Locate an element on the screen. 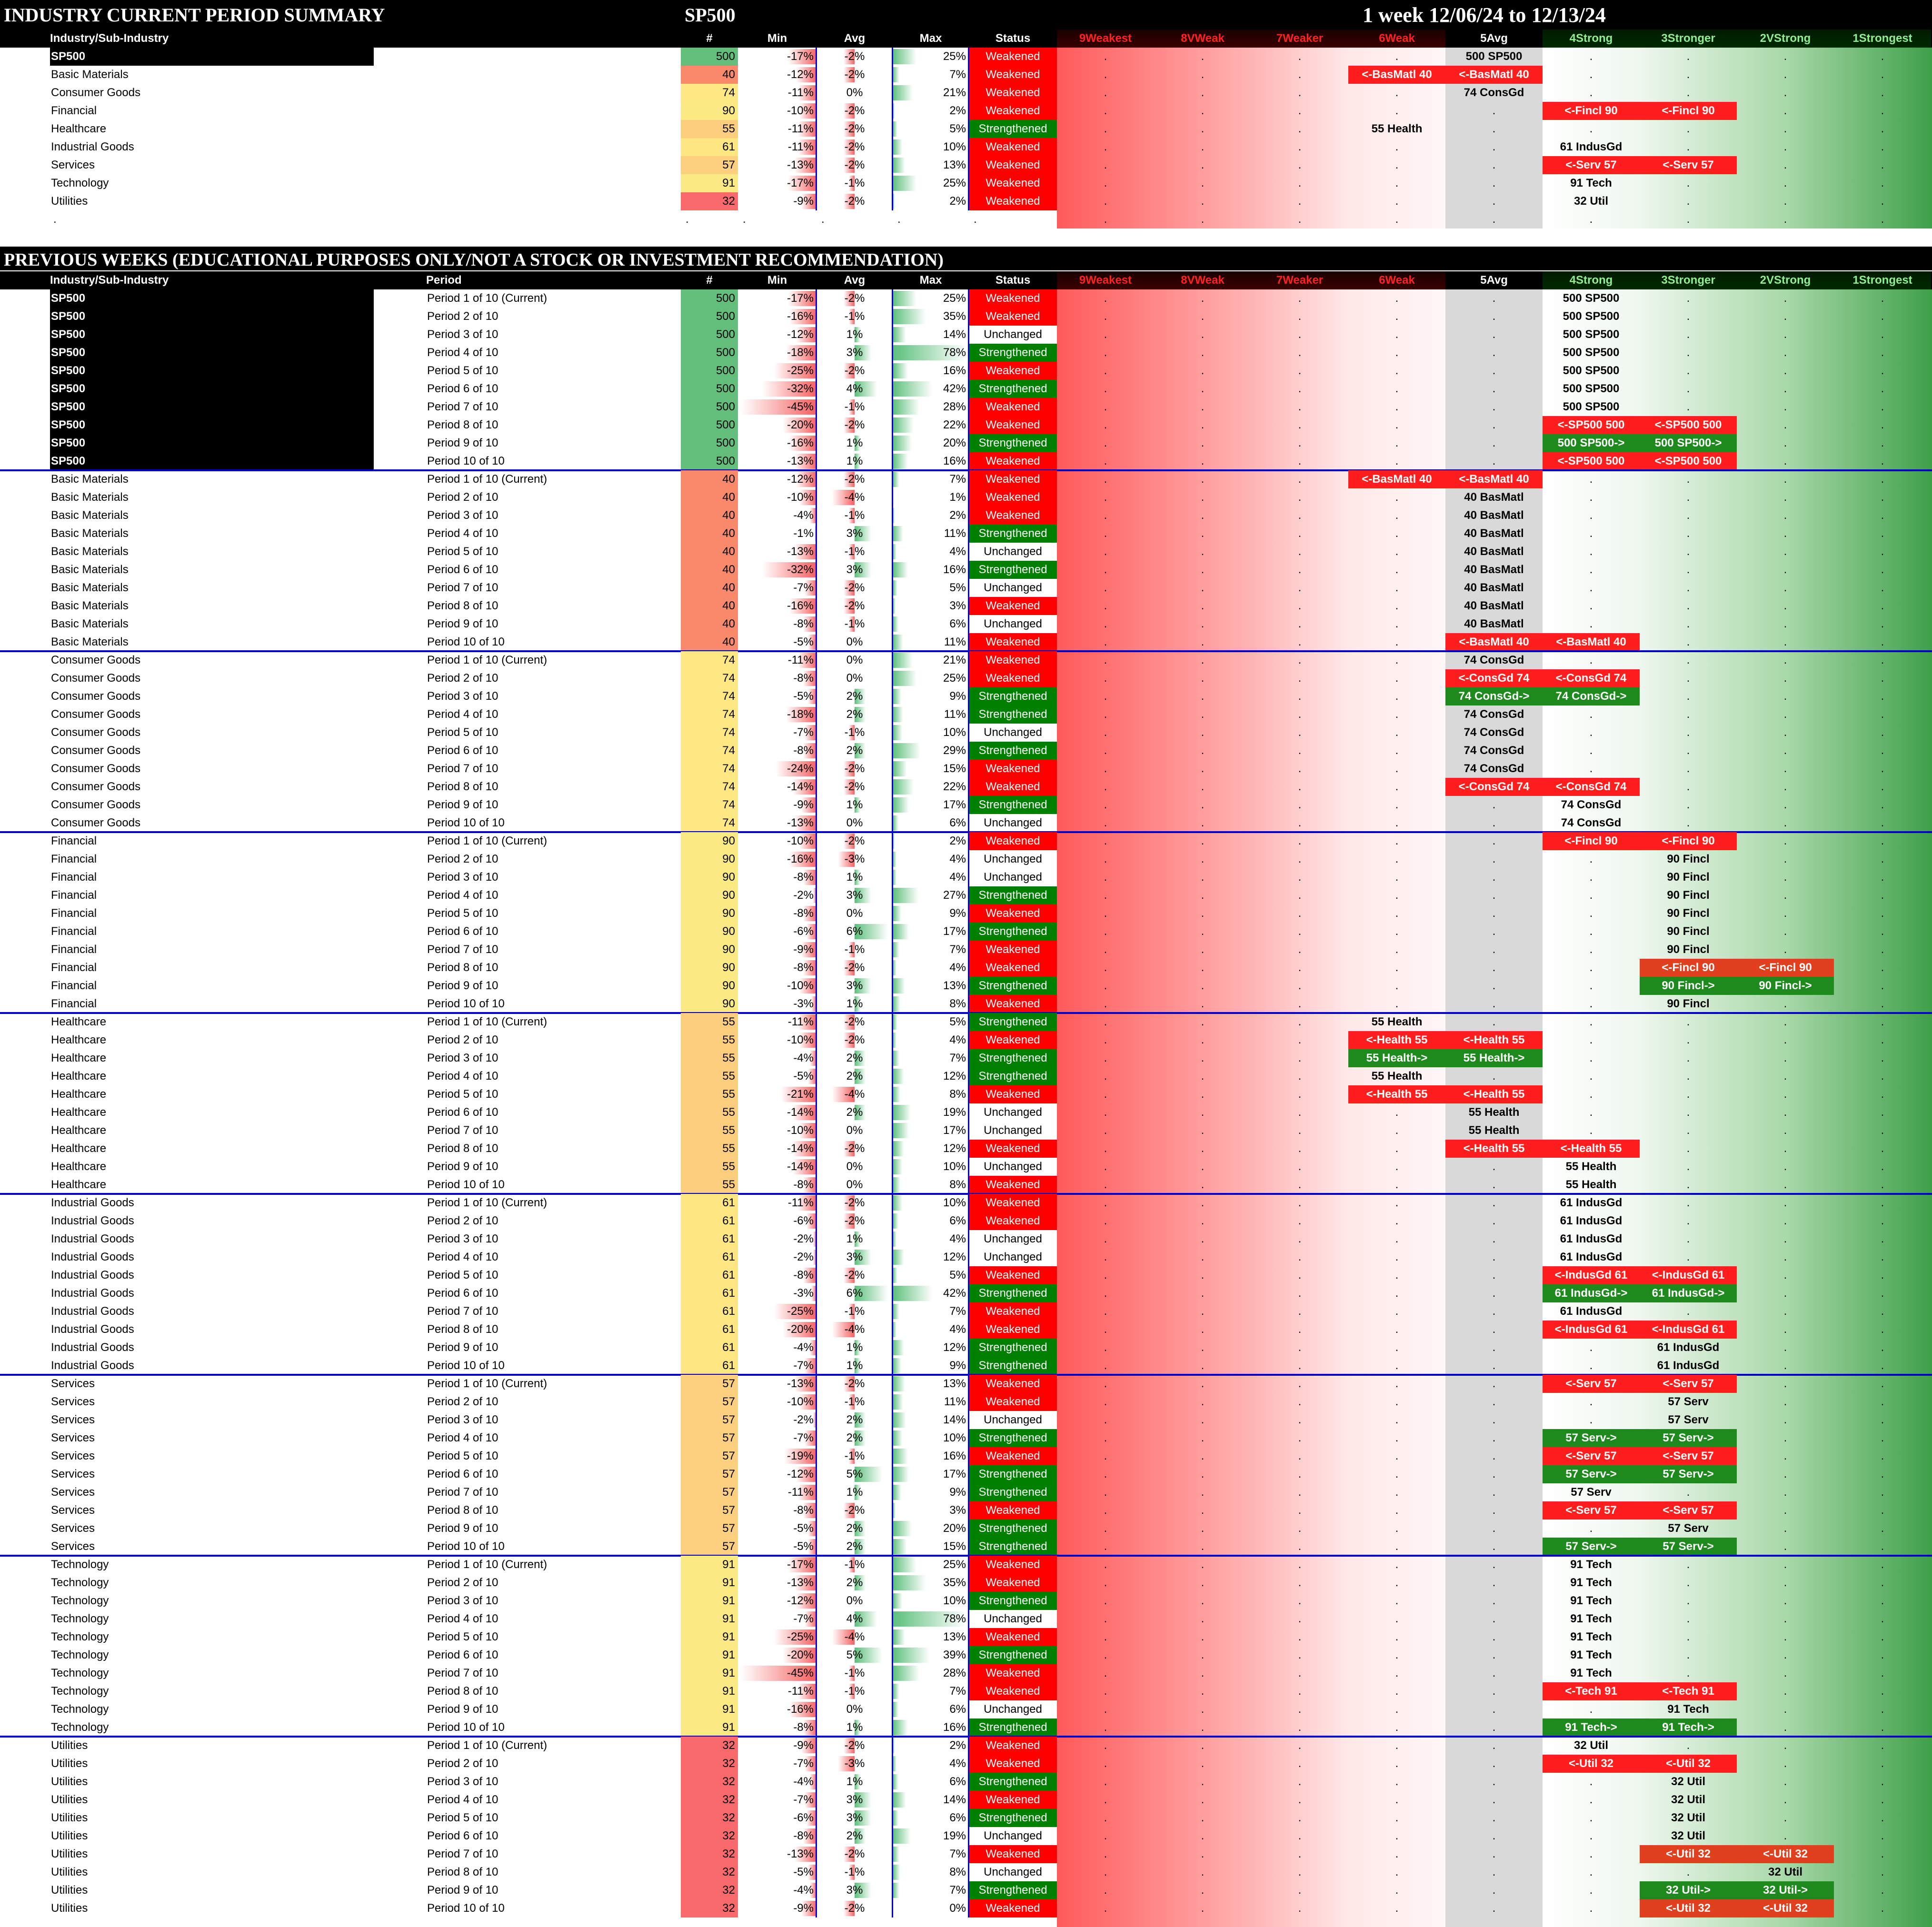  avg-bar is located at coordinates (849, 787).